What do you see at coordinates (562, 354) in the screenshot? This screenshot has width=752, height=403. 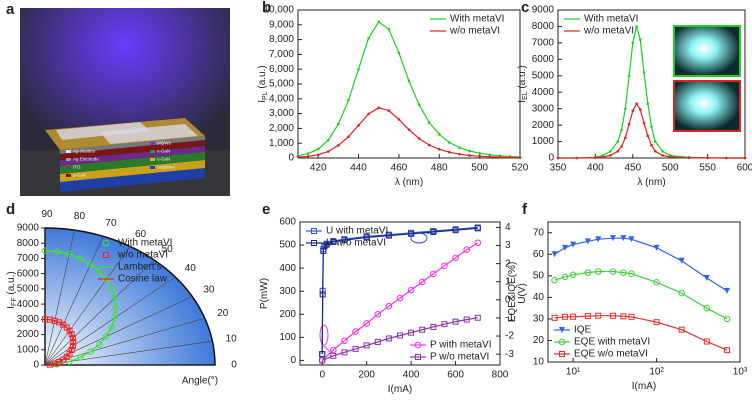 I see `legend-marker` at bounding box center [562, 354].